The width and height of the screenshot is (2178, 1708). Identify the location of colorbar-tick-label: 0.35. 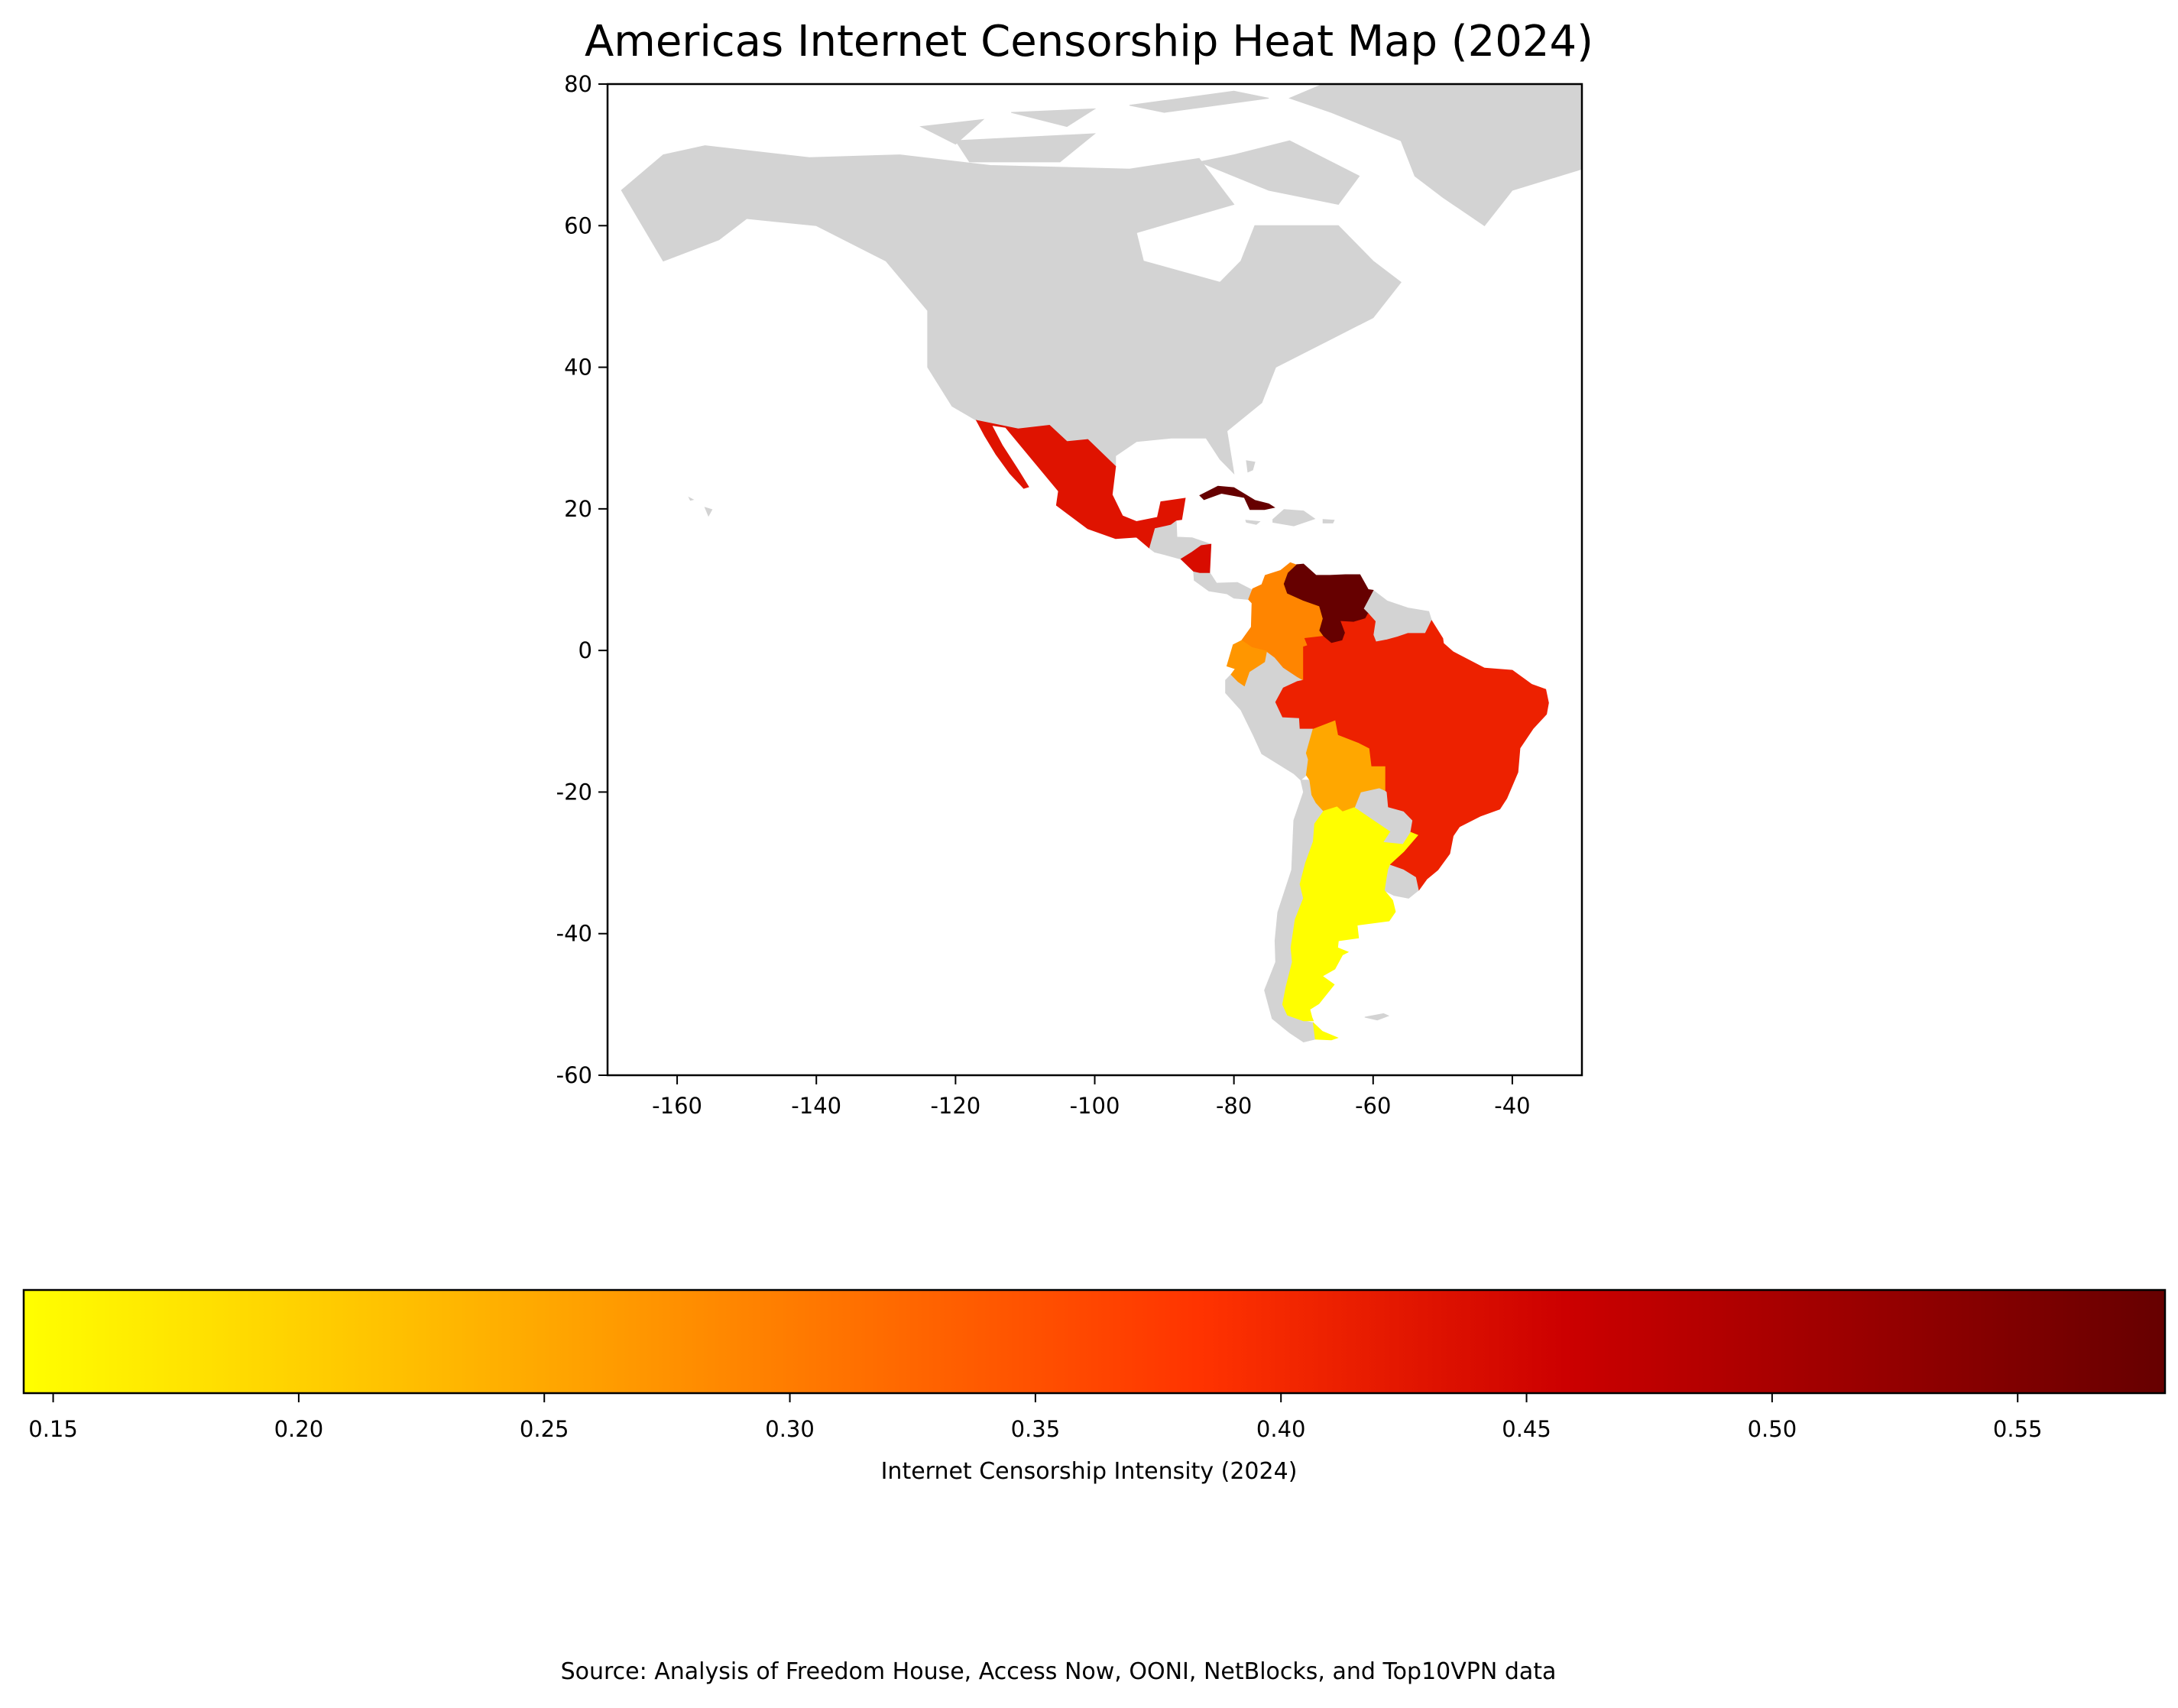
(1036, 1429).